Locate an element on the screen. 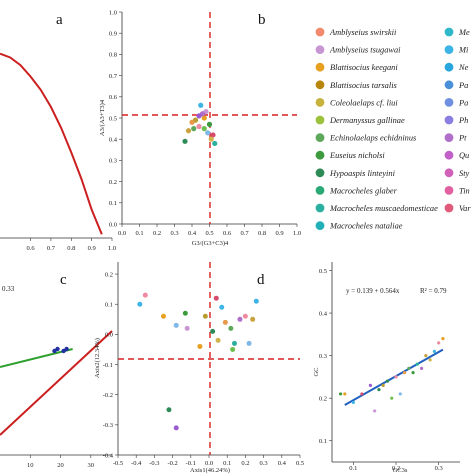  panel-e-equation: y = 0.139 + 0.564x is located at coordinates (373, 291).